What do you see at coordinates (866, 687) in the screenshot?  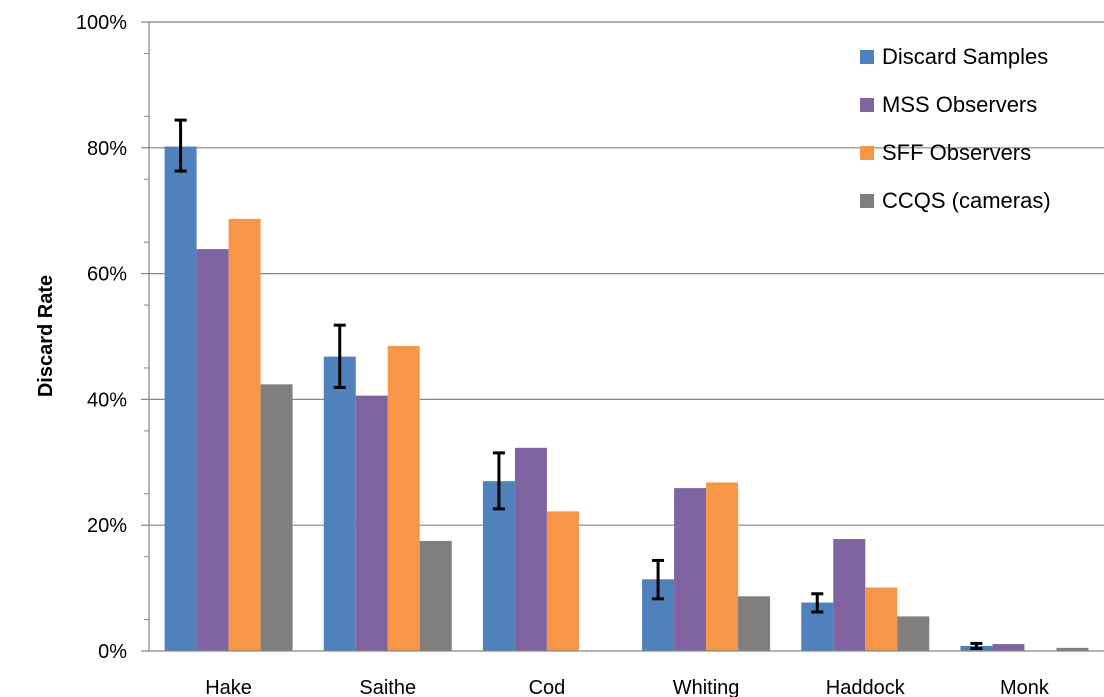 I see `x-category-label: Haddock` at bounding box center [866, 687].